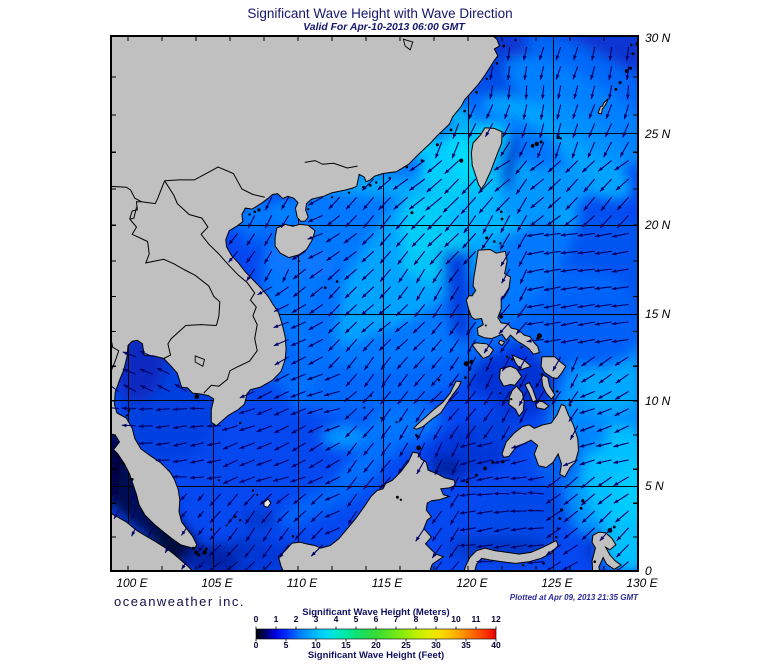 This screenshot has width=775, height=665. I want to click on svg-text: 105 E, so click(217, 583).